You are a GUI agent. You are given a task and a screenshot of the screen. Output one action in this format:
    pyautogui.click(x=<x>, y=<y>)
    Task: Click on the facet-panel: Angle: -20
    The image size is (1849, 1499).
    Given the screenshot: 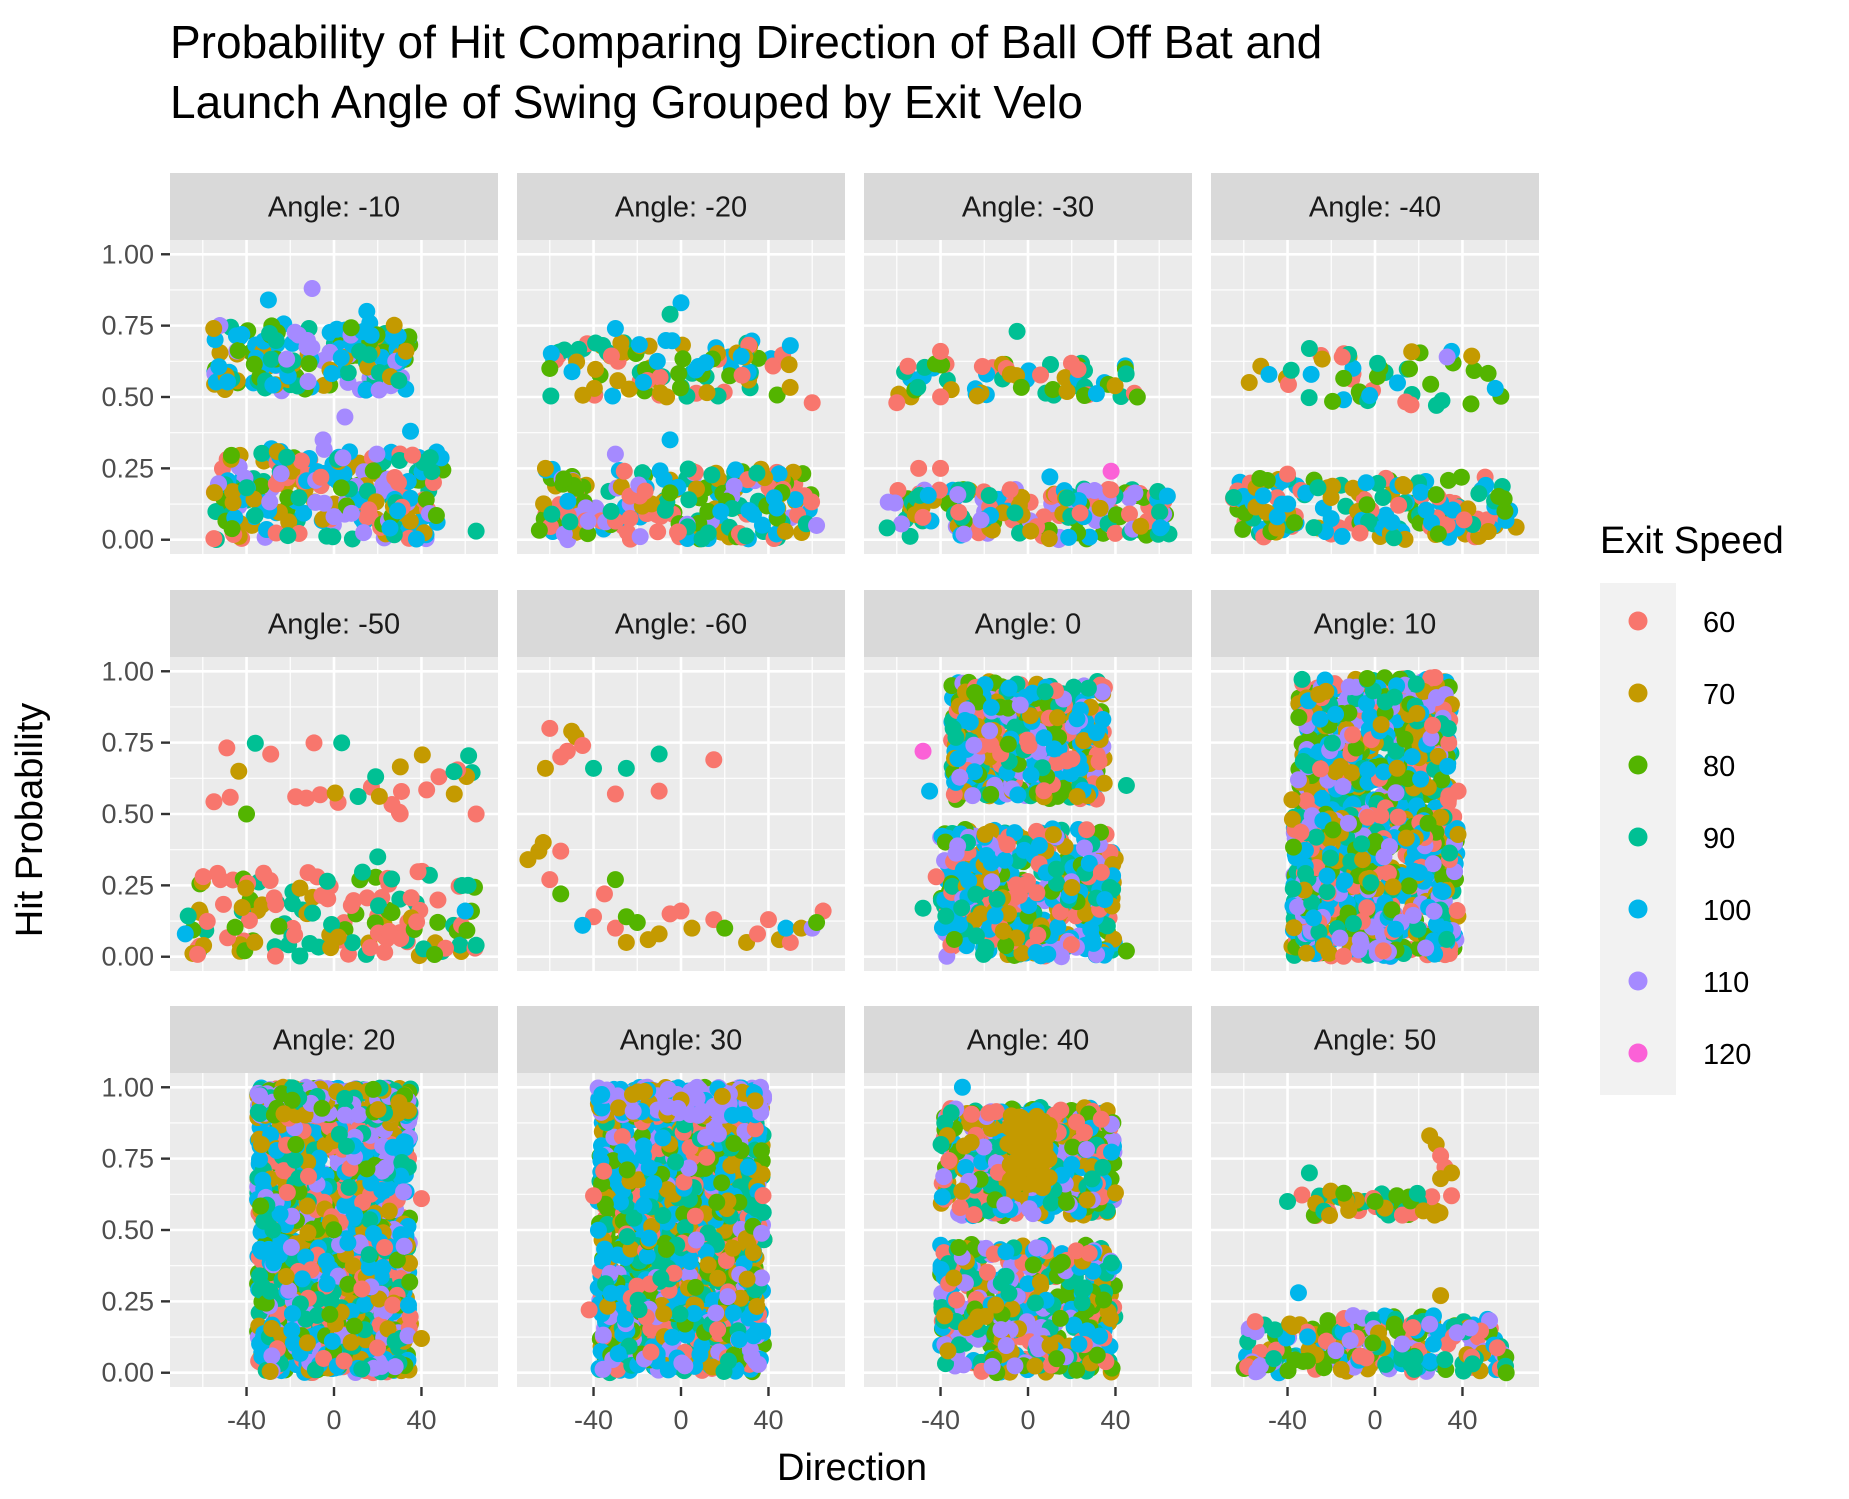 What is the action you would take?
    pyautogui.click(x=681, y=363)
    